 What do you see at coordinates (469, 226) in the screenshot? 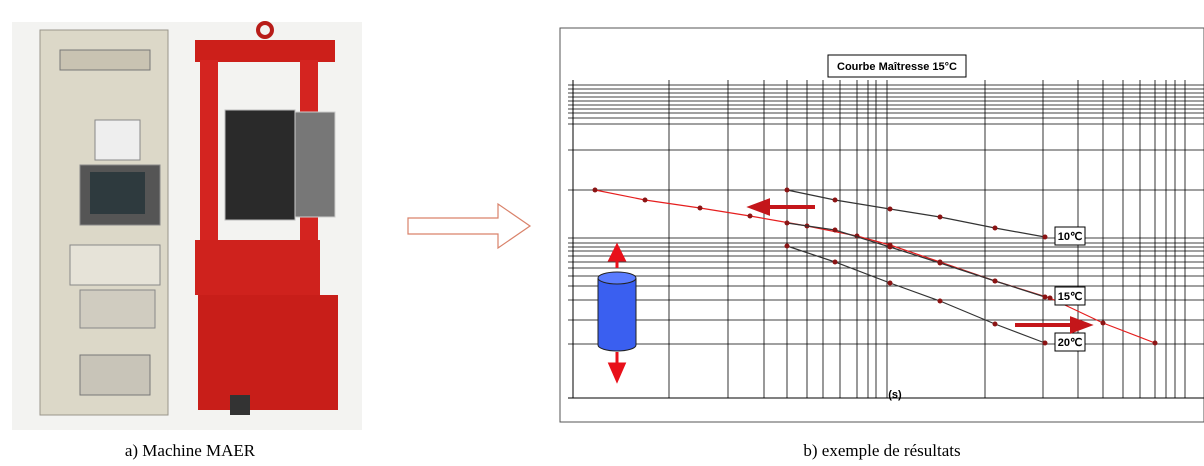
I see `arrow` at bounding box center [469, 226].